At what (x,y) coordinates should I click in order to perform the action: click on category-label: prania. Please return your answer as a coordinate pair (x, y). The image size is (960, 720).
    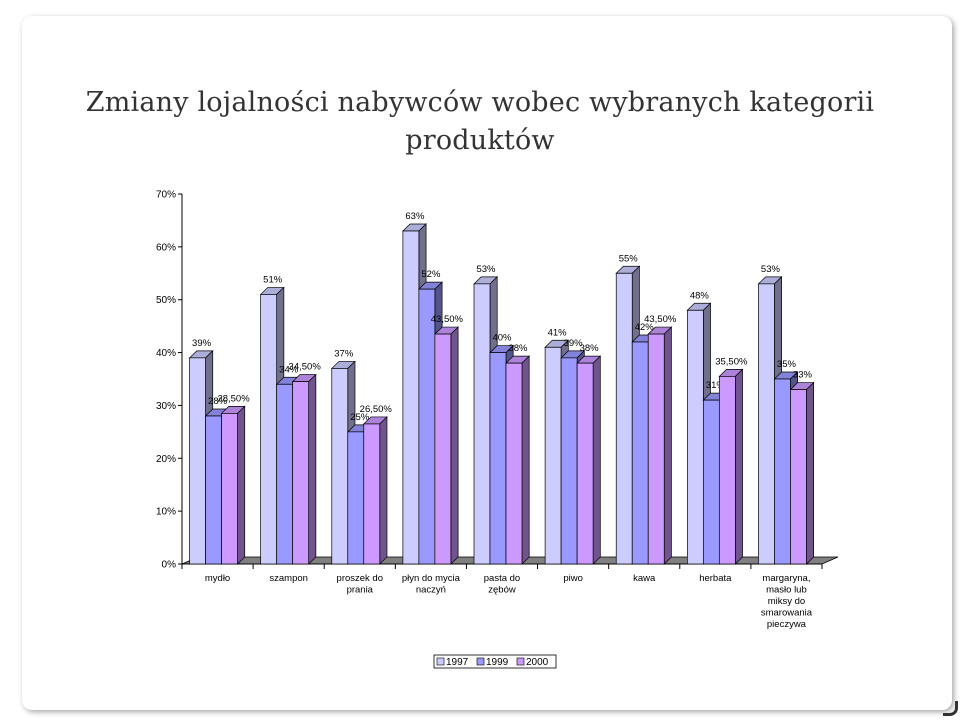
    Looking at the image, I should click on (360, 590).